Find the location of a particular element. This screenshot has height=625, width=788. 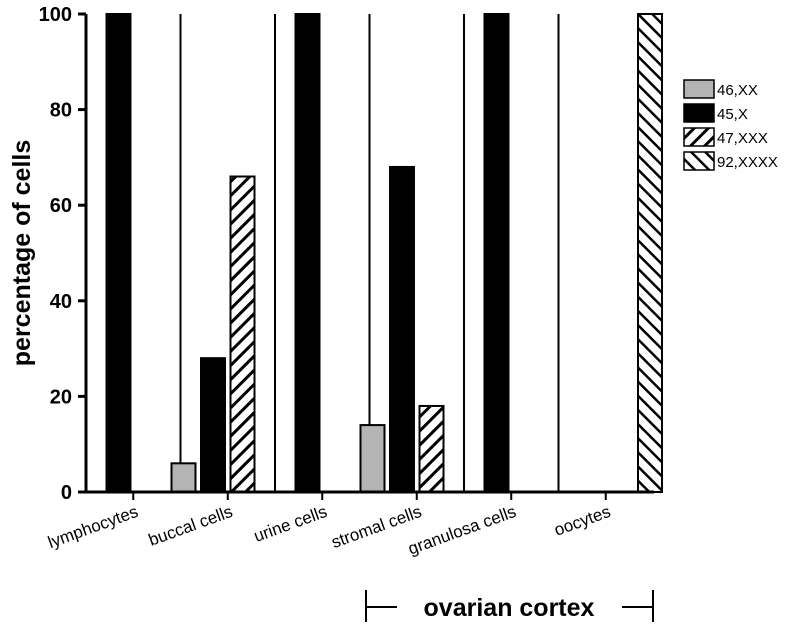

category-label: buccal cells is located at coordinates (190, 526).